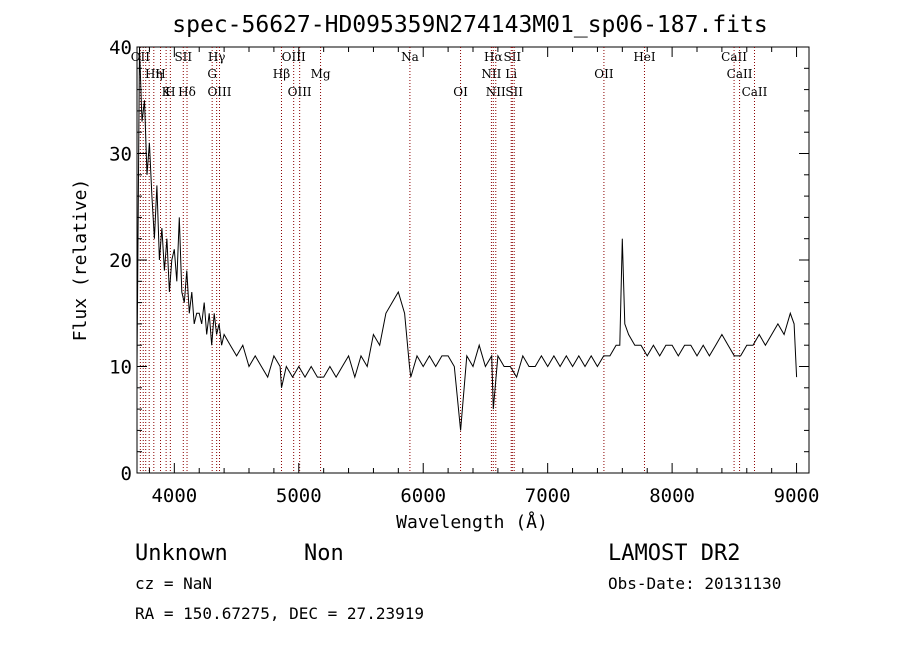 The width and height of the screenshot is (900, 649). I want to click on y-tick-label-1: 10, so click(120, 368).